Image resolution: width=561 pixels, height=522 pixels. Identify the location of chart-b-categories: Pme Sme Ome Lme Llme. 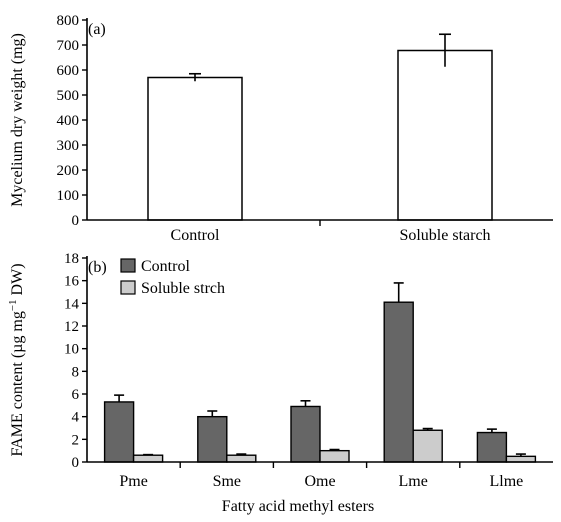
(321, 481).